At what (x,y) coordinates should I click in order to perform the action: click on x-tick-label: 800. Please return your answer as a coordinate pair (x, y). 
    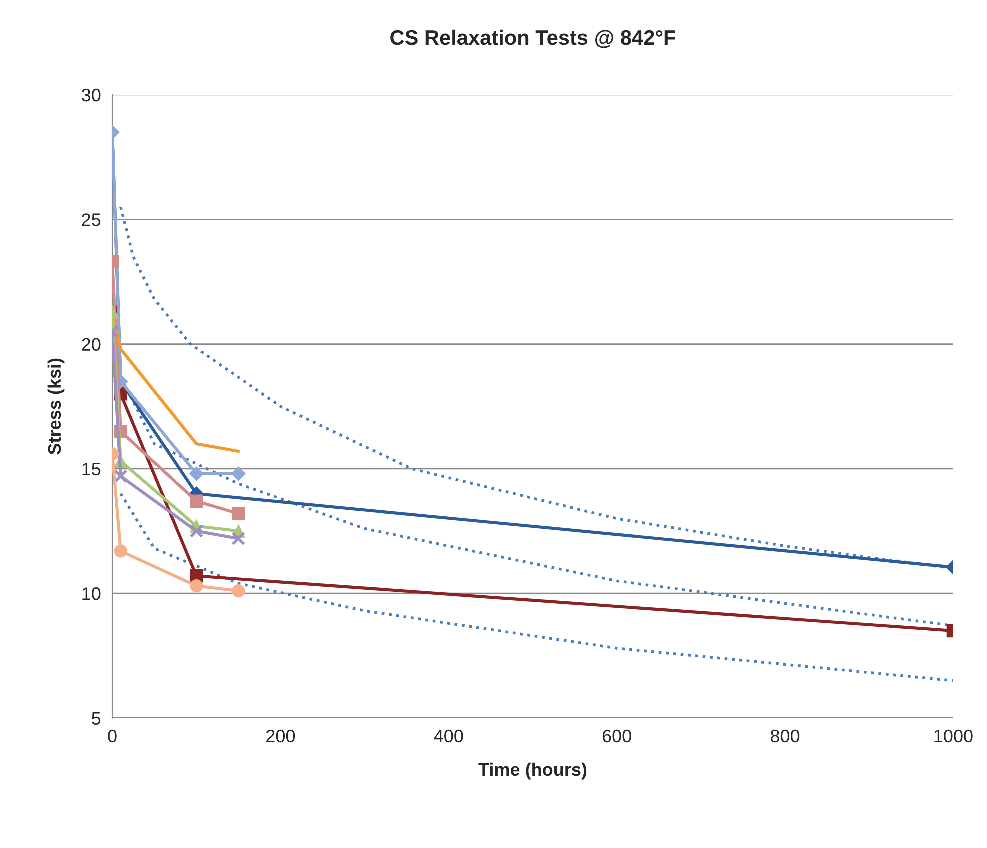
    Looking at the image, I should click on (785, 736).